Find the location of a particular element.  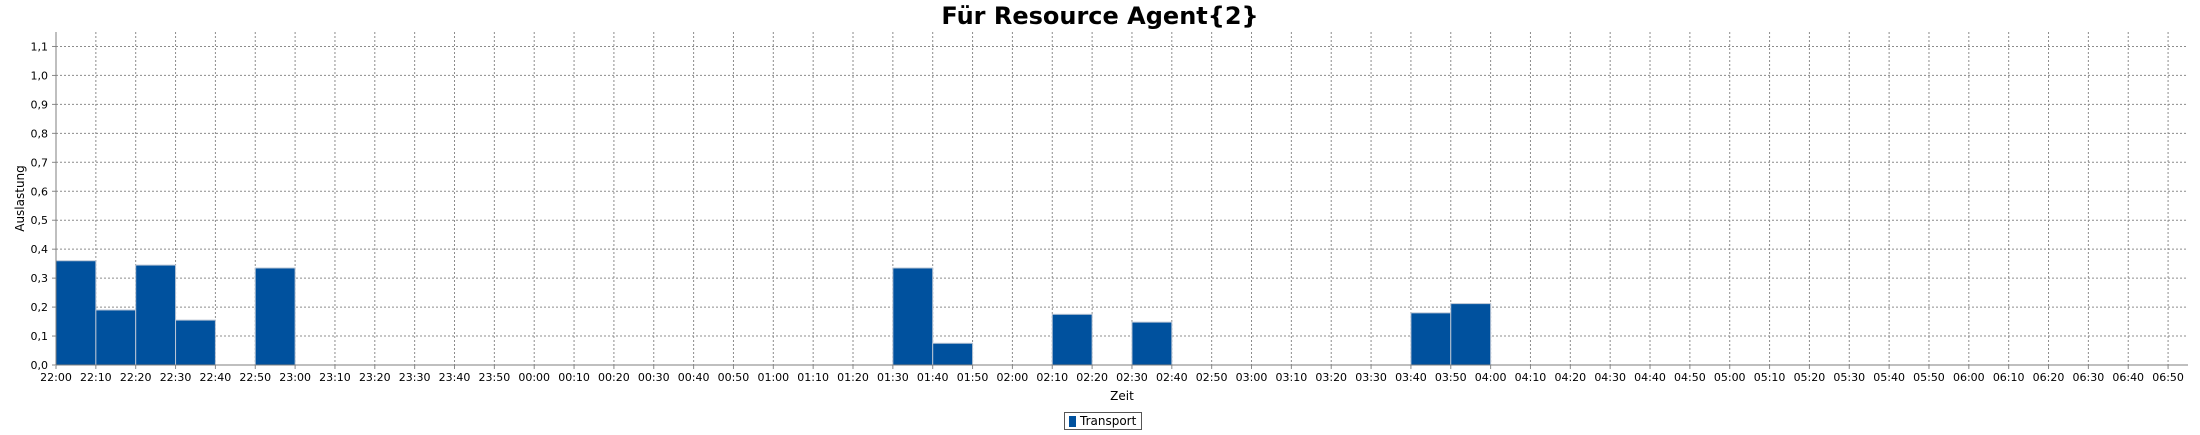

x-tick-label: 00:40 is located at coordinates (694, 377).